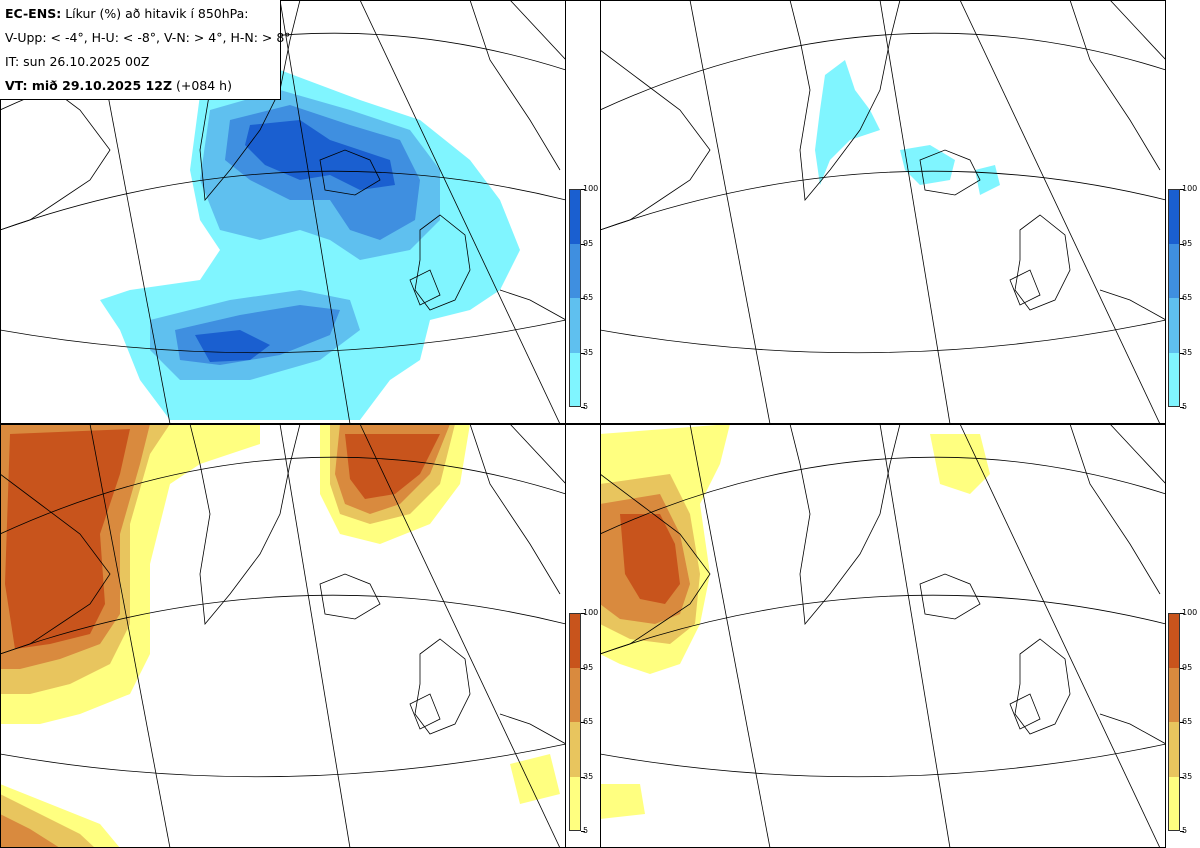 The height and width of the screenshot is (848, 1200). I want to click on panel-divider-horizontal, so click(583, 424).